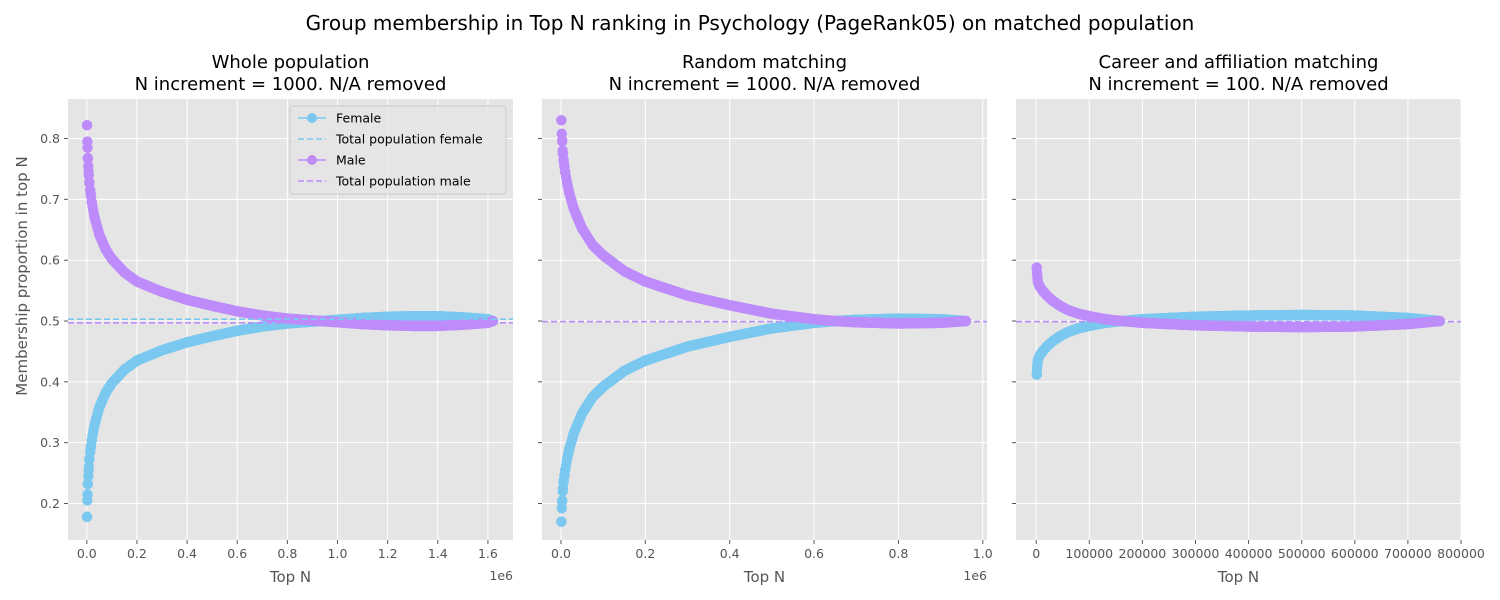  I want to click on x-tick-label: 700000, so click(1408, 553).